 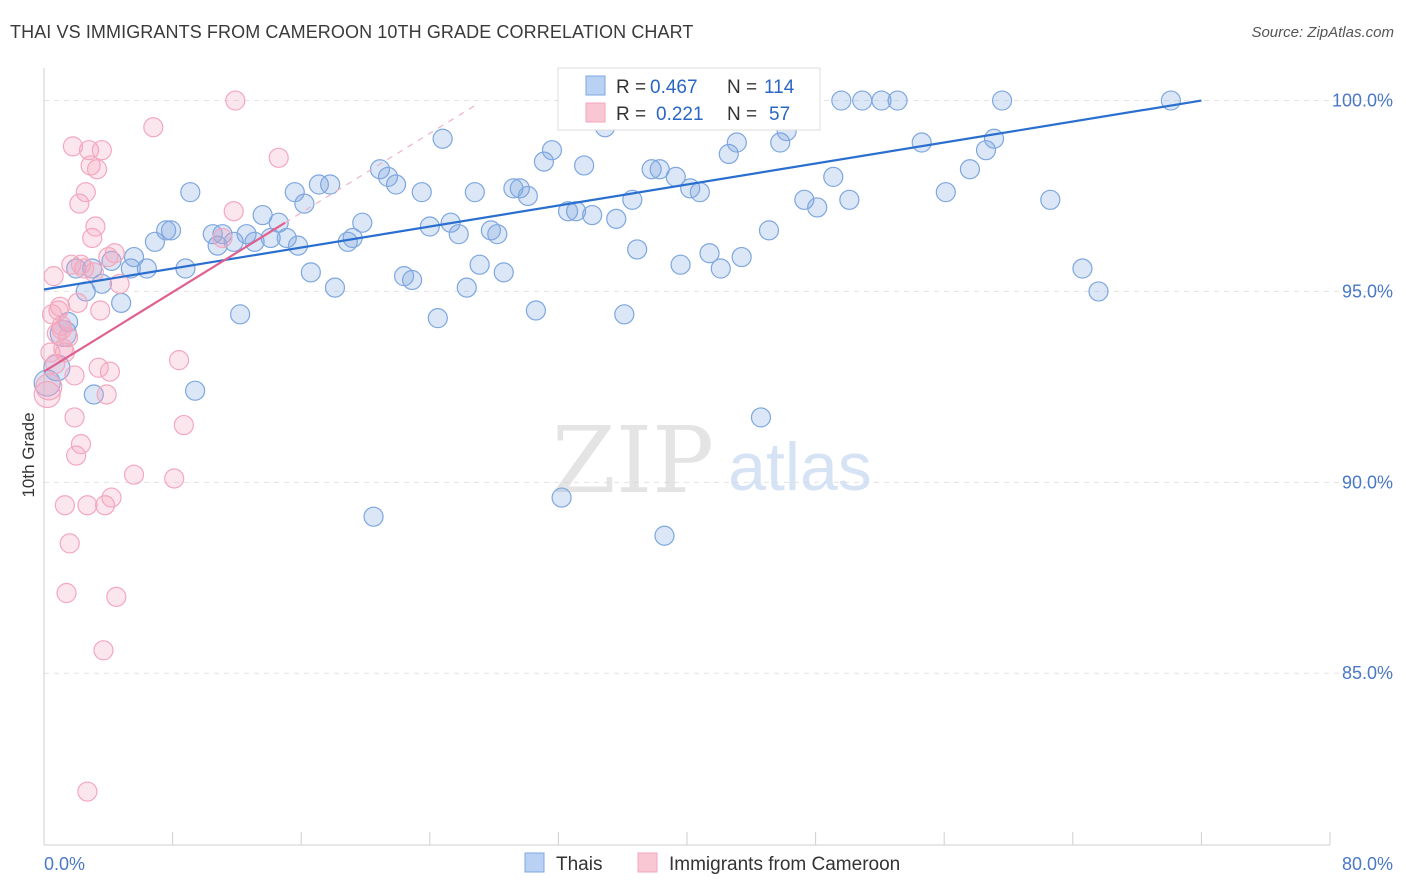 I want to click on series-cameroon-points, so click(x=161, y=446).